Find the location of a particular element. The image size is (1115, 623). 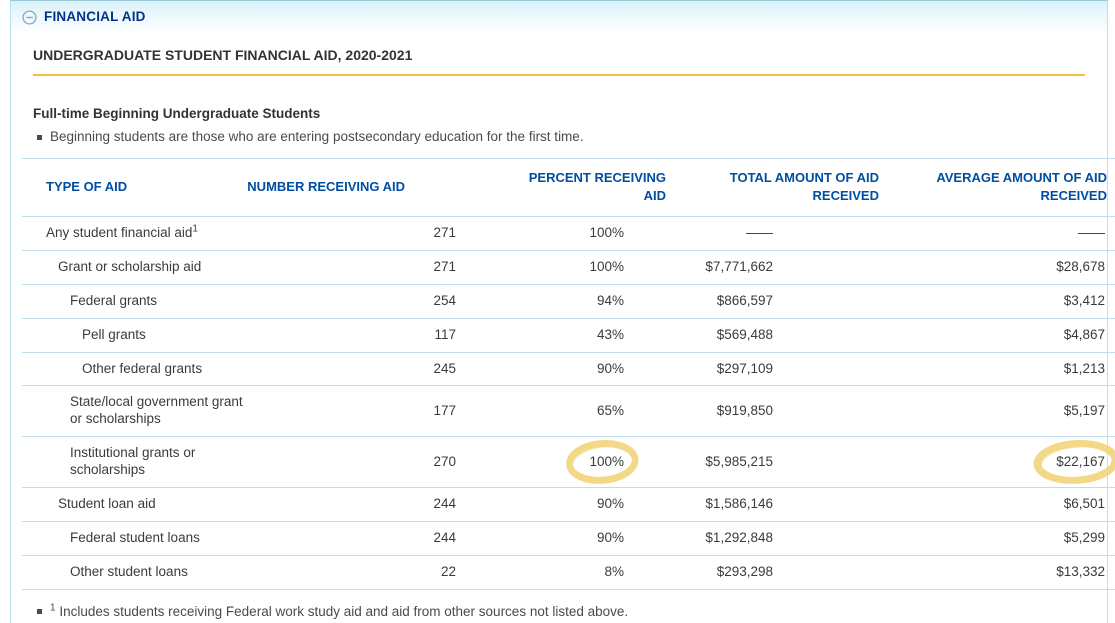

cell-type-of-aid: Student loan aid is located at coordinates (137, 504).